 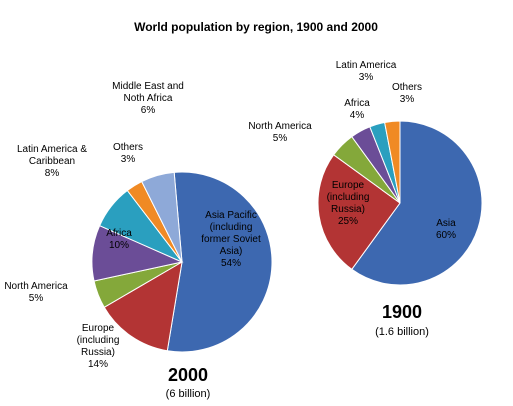 What do you see at coordinates (148, 98) in the screenshot?
I see `slice-label-2000-6: Middle East and Noth Africa 6%` at bounding box center [148, 98].